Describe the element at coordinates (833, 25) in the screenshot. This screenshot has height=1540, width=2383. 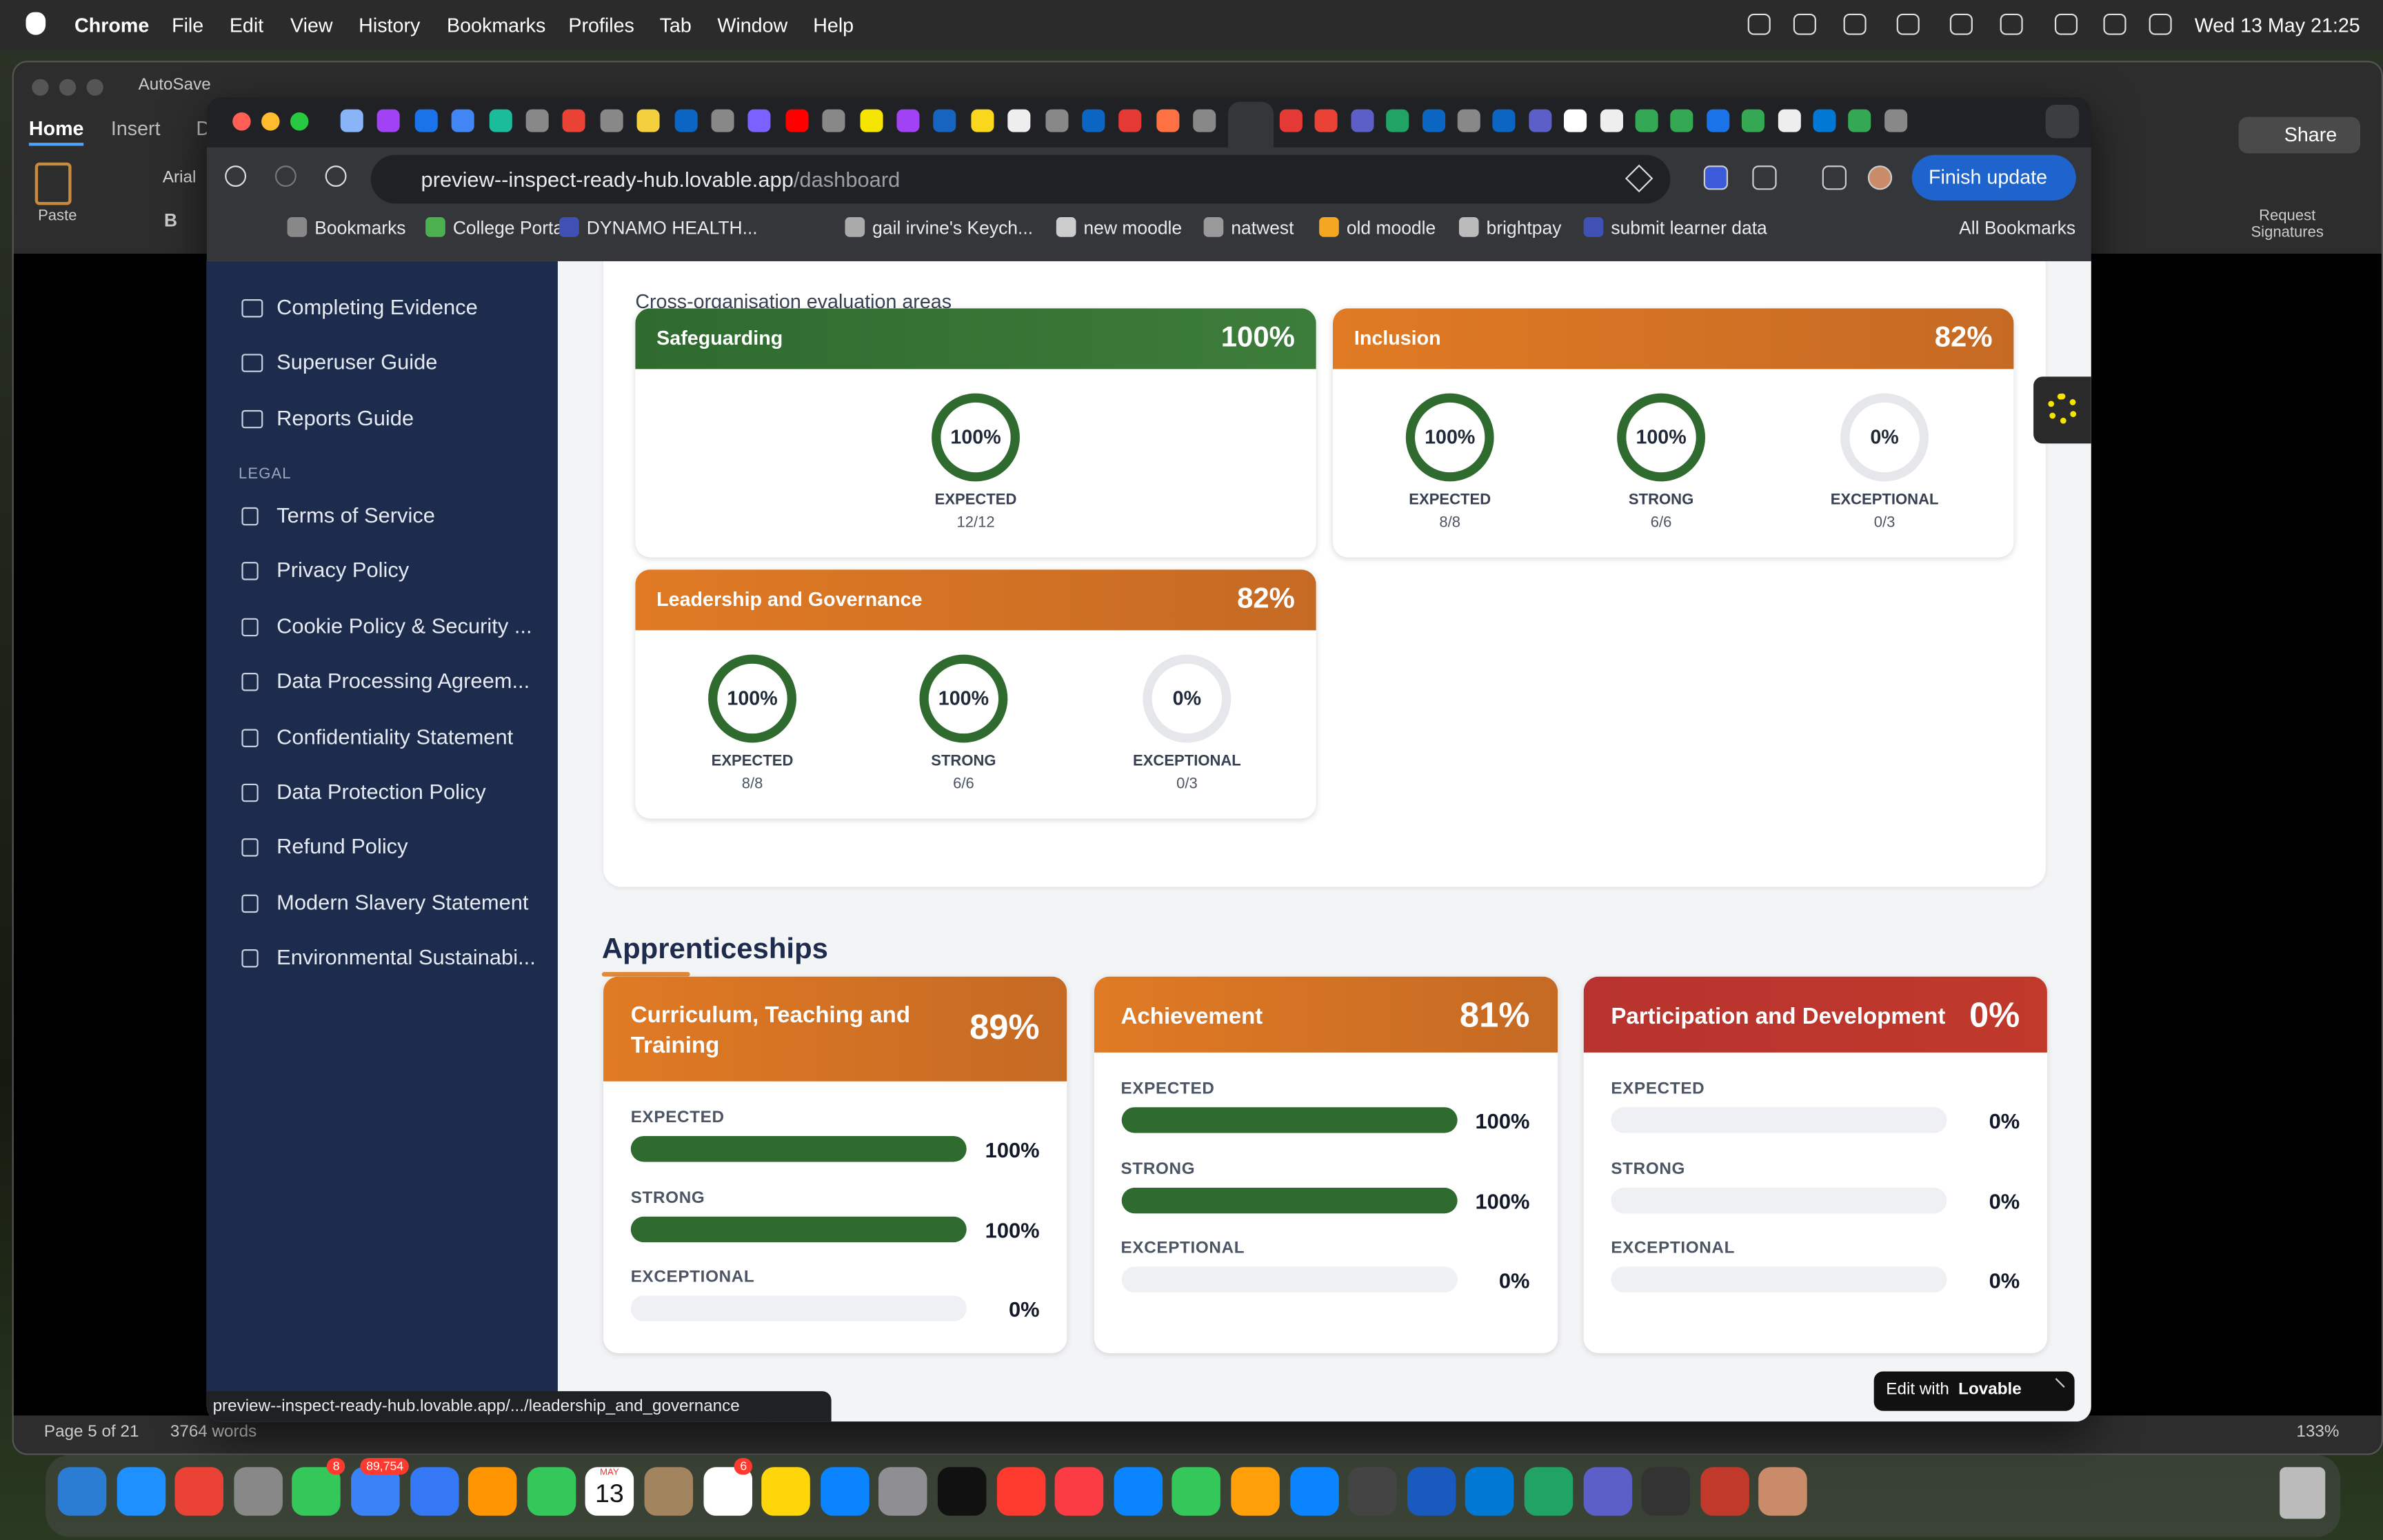
I see `menu-item: Help` at that location.